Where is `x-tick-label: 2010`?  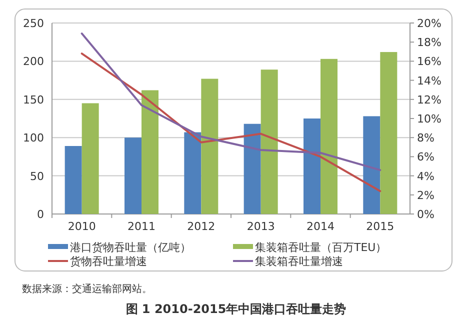
x-tick-label: 2010 is located at coordinates (82, 226).